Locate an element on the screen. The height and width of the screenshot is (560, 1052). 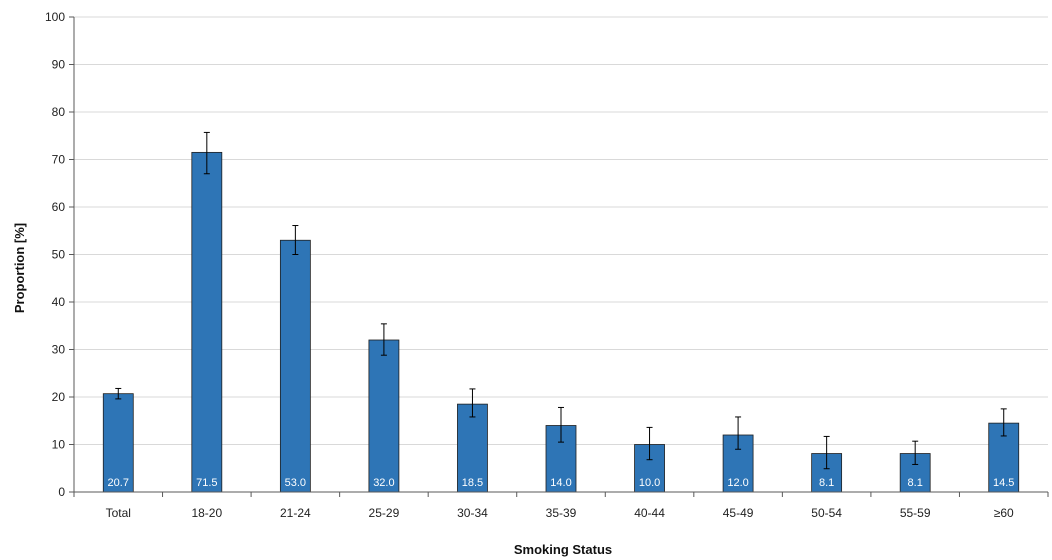
y-axis-title: Proportion [%] is located at coordinates (19, 268).